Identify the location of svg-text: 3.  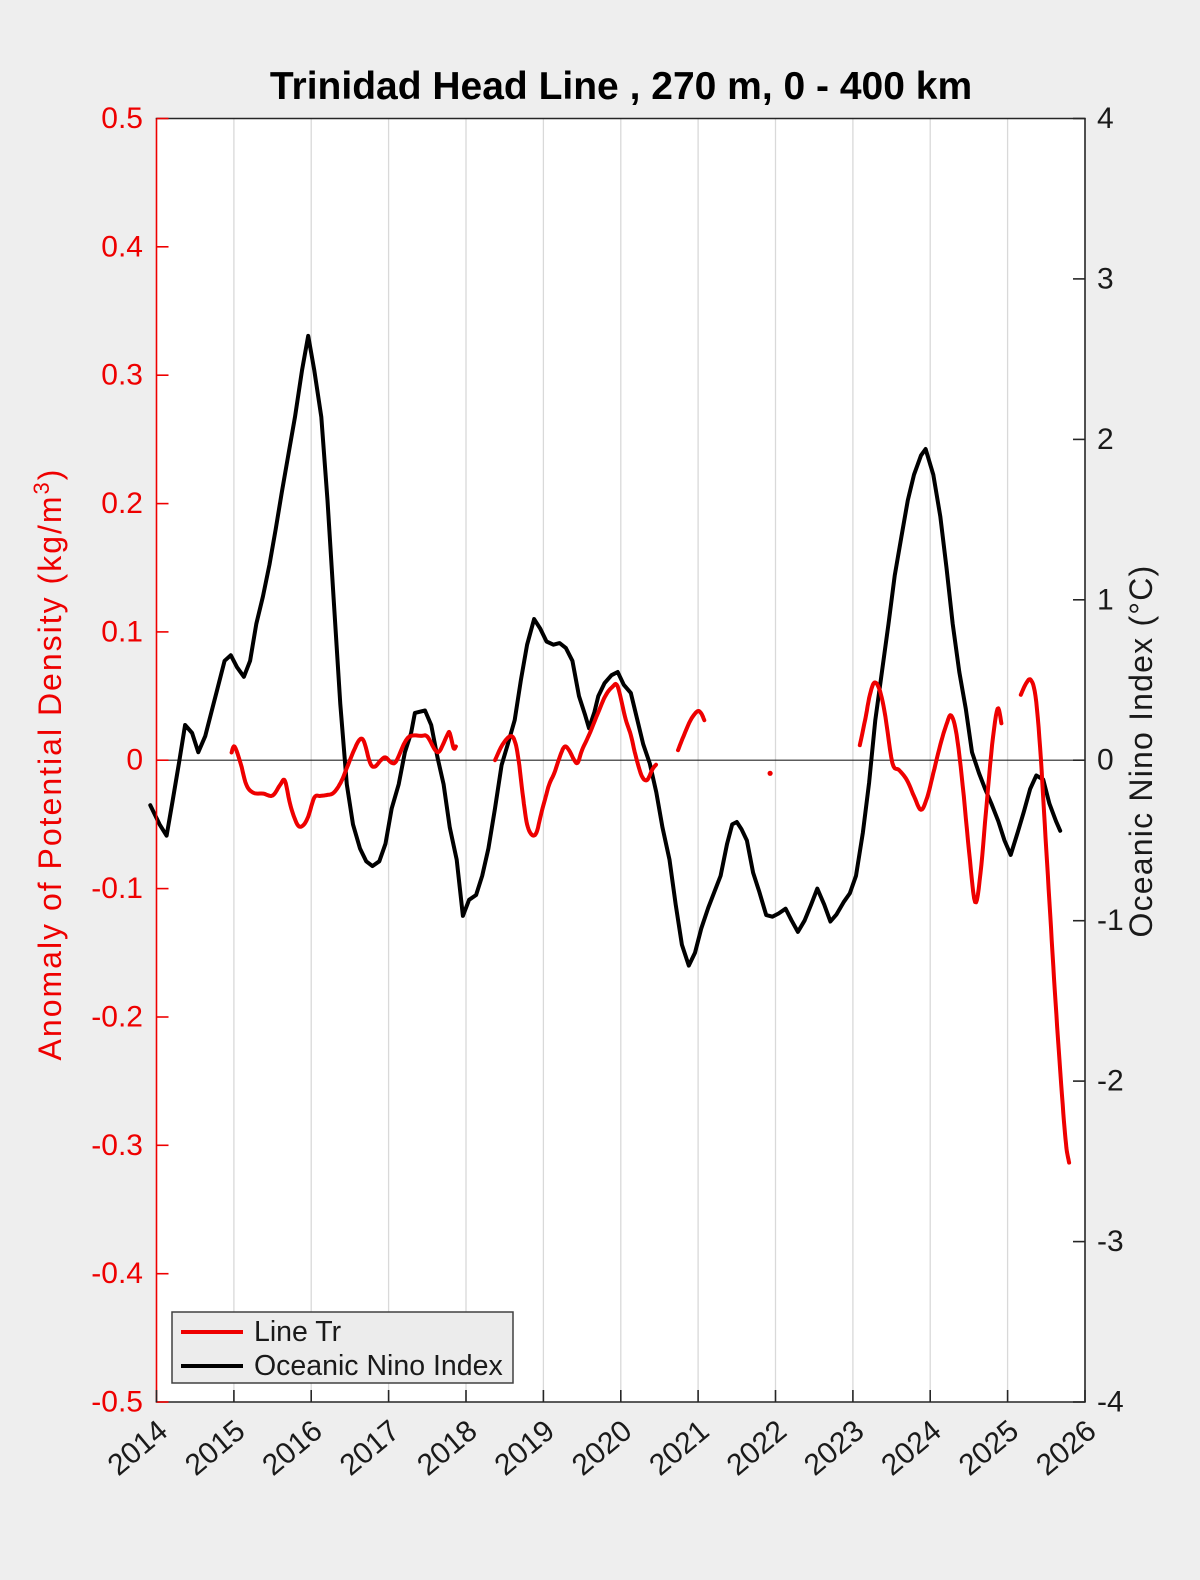
(1105, 278).